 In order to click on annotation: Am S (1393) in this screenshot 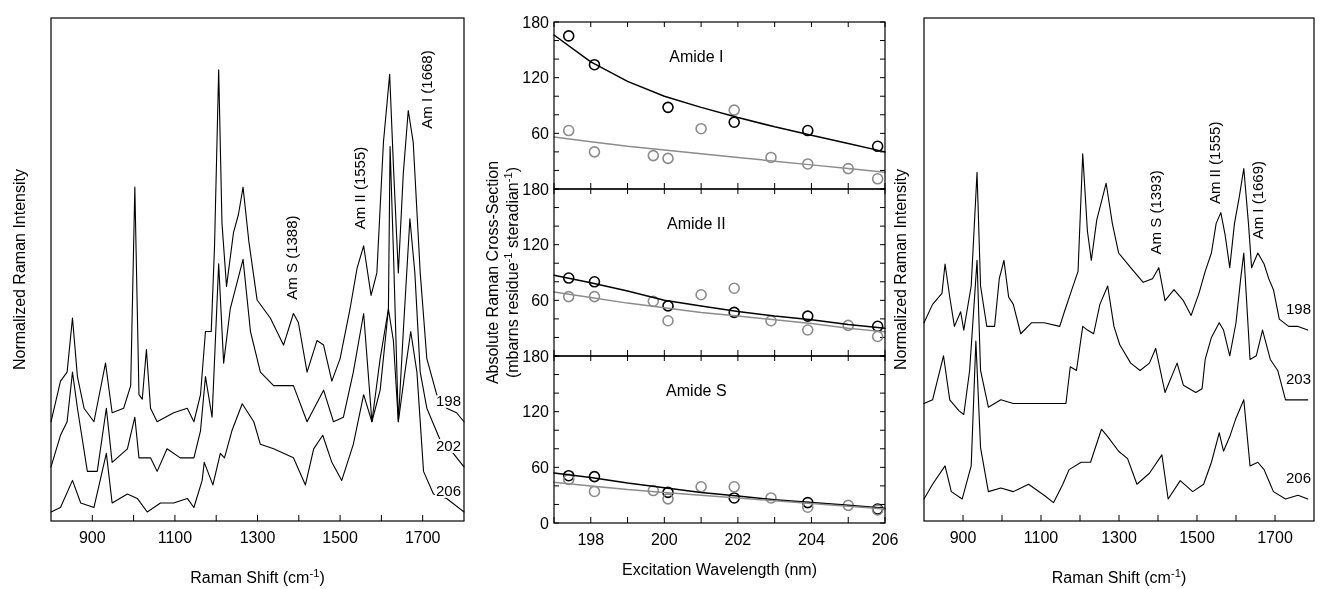, I will do `click(1155, 212)`.